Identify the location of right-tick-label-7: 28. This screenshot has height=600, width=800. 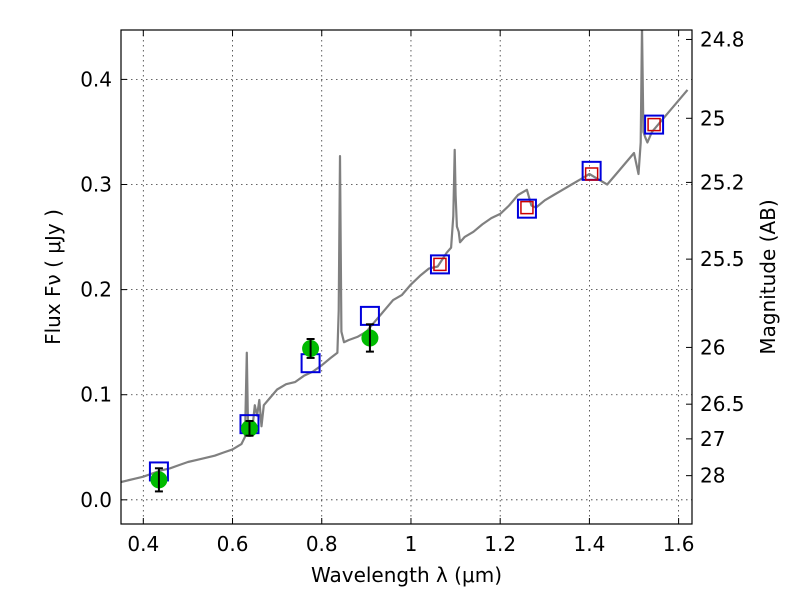
(712, 476).